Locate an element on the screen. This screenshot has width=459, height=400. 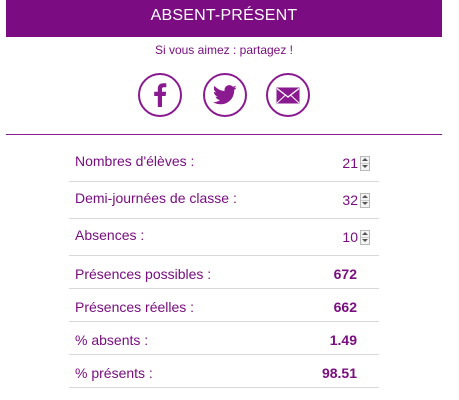
result-row-presences-reelles: Présences réelles : 662 is located at coordinates (224, 305).